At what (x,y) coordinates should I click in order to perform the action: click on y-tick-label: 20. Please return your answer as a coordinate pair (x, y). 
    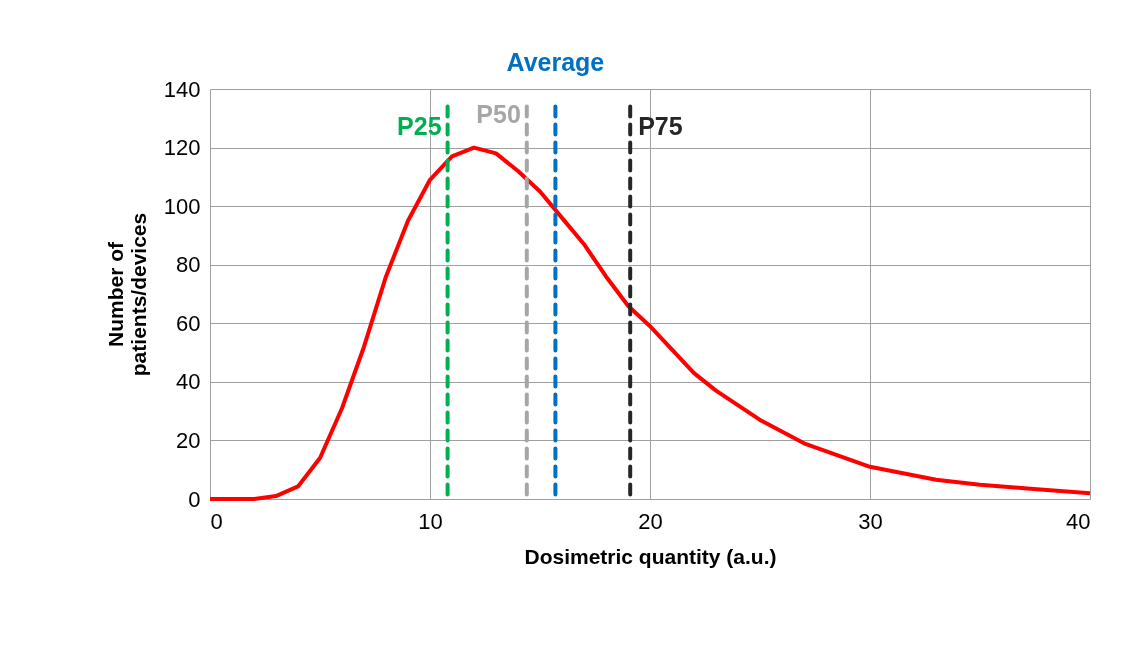
    Looking at the image, I should click on (188, 440).